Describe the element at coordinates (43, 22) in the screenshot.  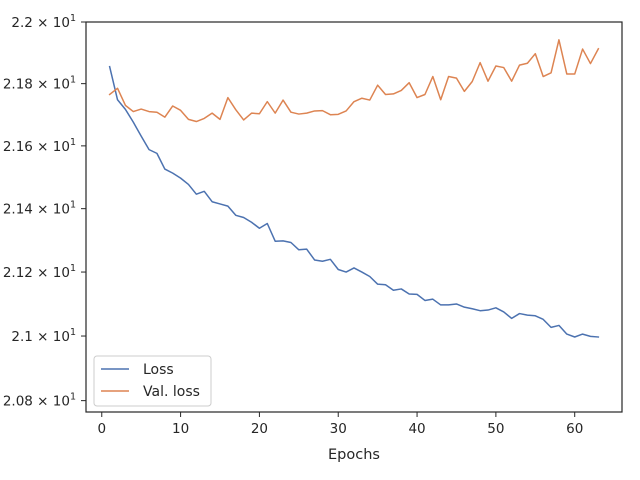
I see `y-tick-label: 2.2 × 10¹` at that location.